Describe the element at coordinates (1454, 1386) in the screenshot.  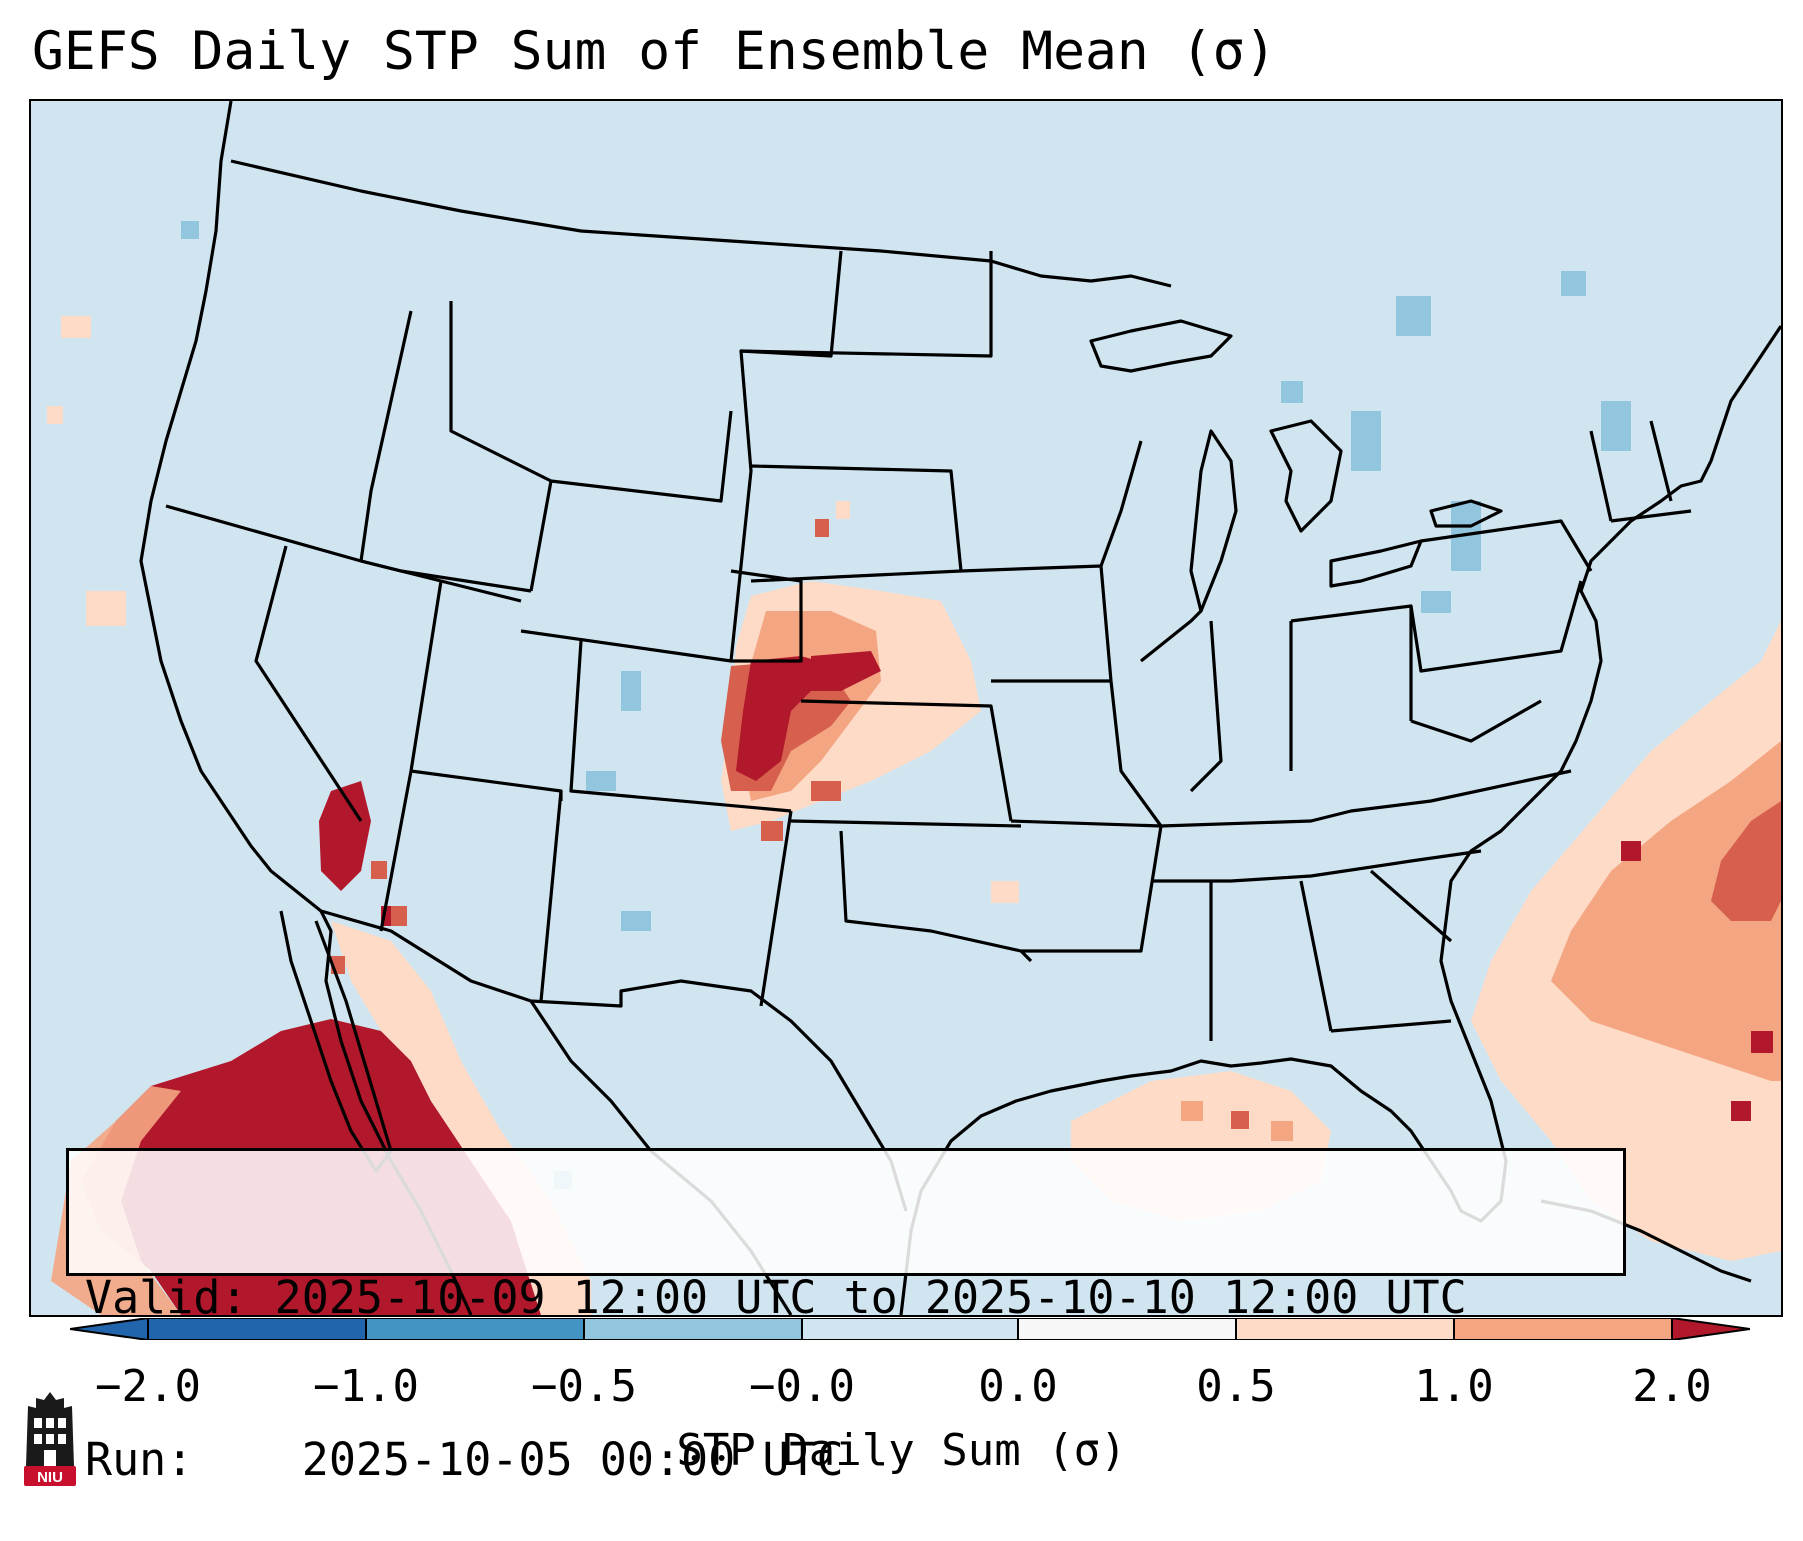
I see `colorbar-tick-label: 1.0` at that location.